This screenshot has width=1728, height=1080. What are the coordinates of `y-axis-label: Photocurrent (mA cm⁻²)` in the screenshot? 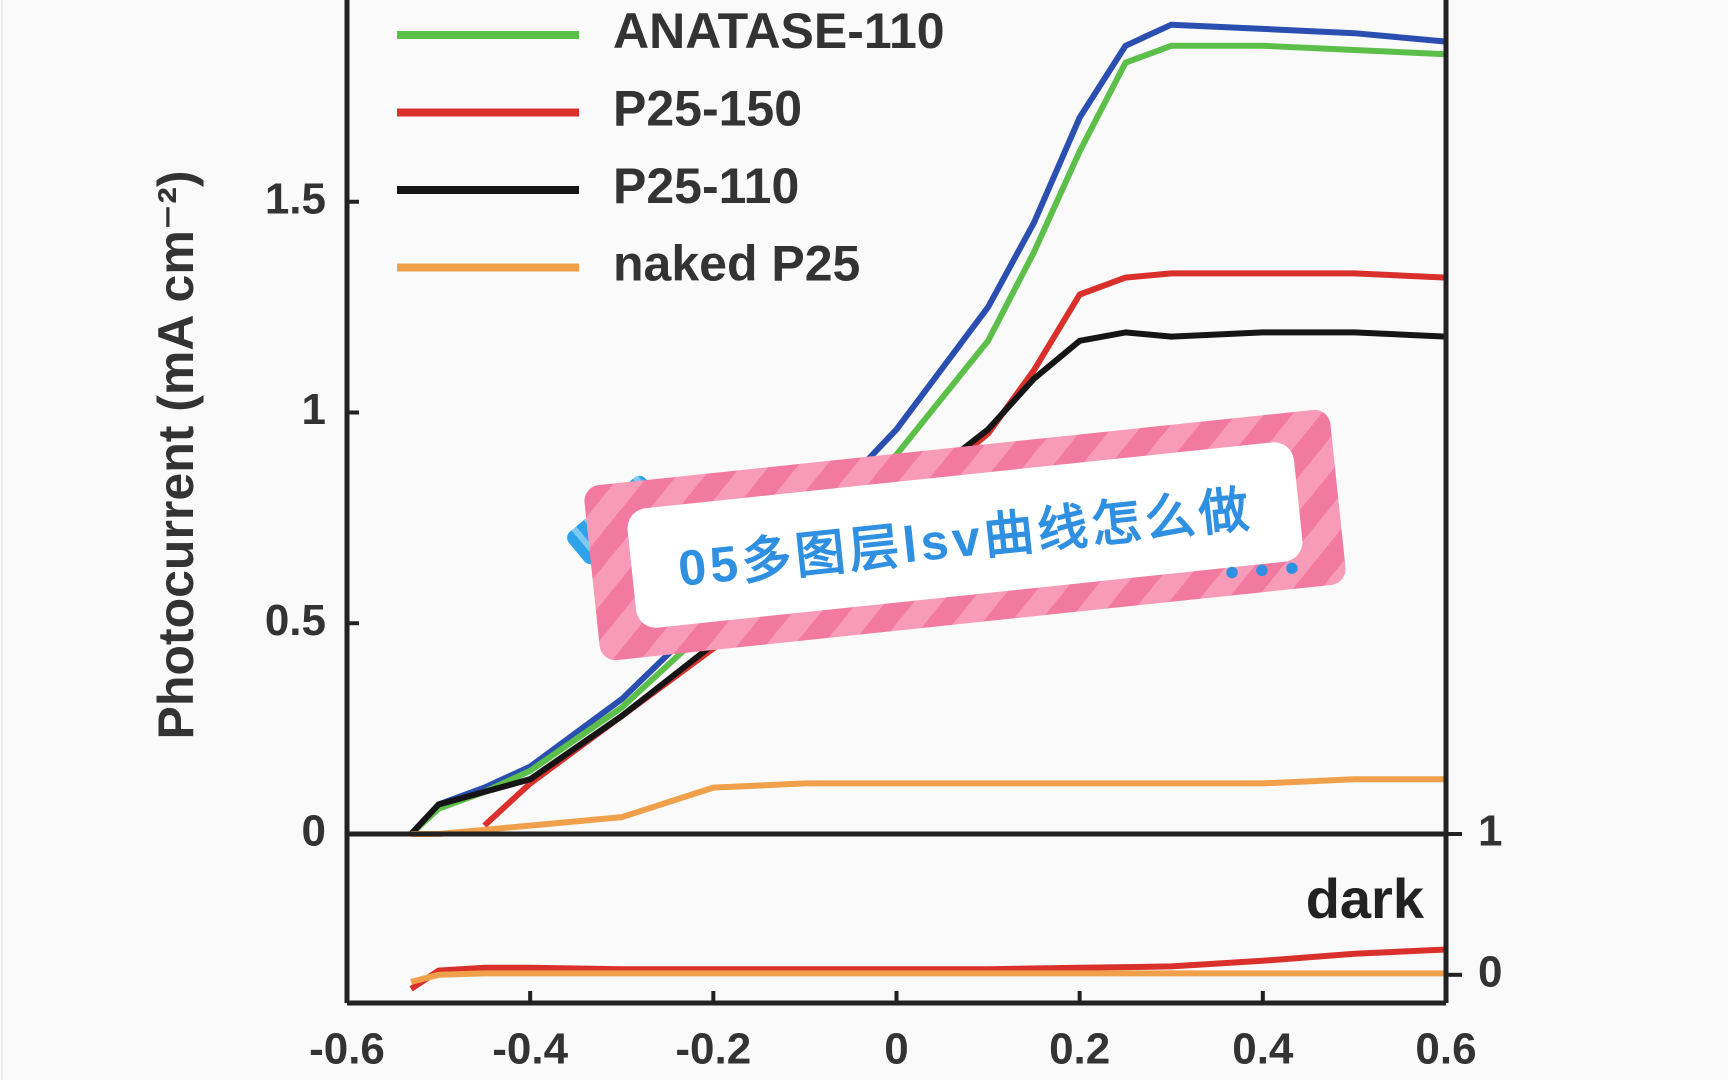 It's located at (176, 455).